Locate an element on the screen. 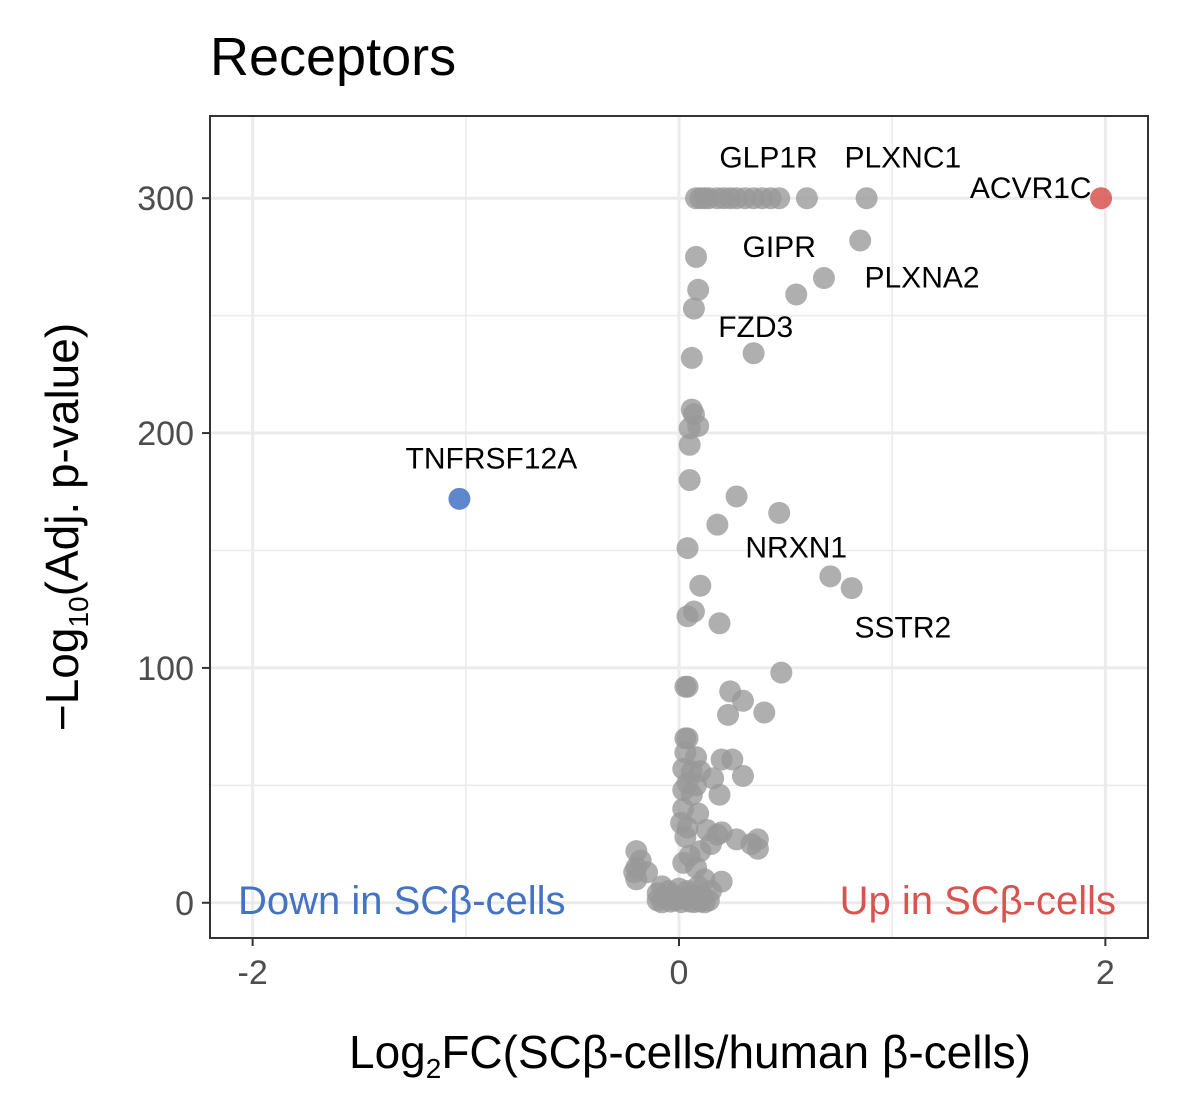 The height and width of the screenshot is (1118, 1203). y-axis-title: −Log10(Adj. p-value) is located at coordinates (65, 527).